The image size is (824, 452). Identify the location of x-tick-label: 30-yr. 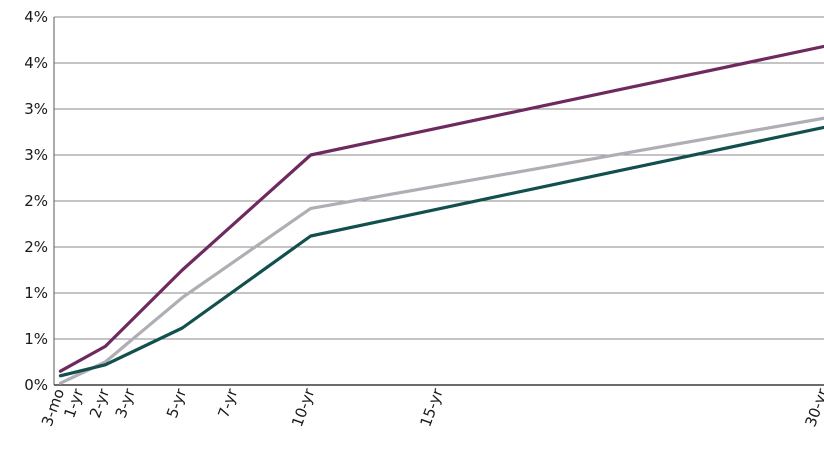
(812, 407).